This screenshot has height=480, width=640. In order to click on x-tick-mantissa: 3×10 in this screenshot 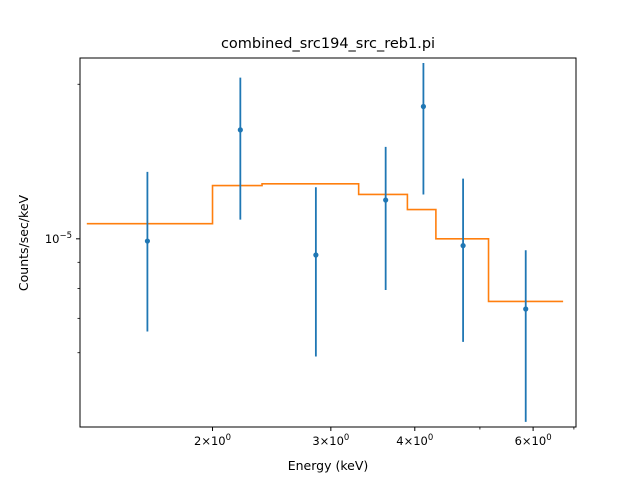, I will do `click(328, 441)`.